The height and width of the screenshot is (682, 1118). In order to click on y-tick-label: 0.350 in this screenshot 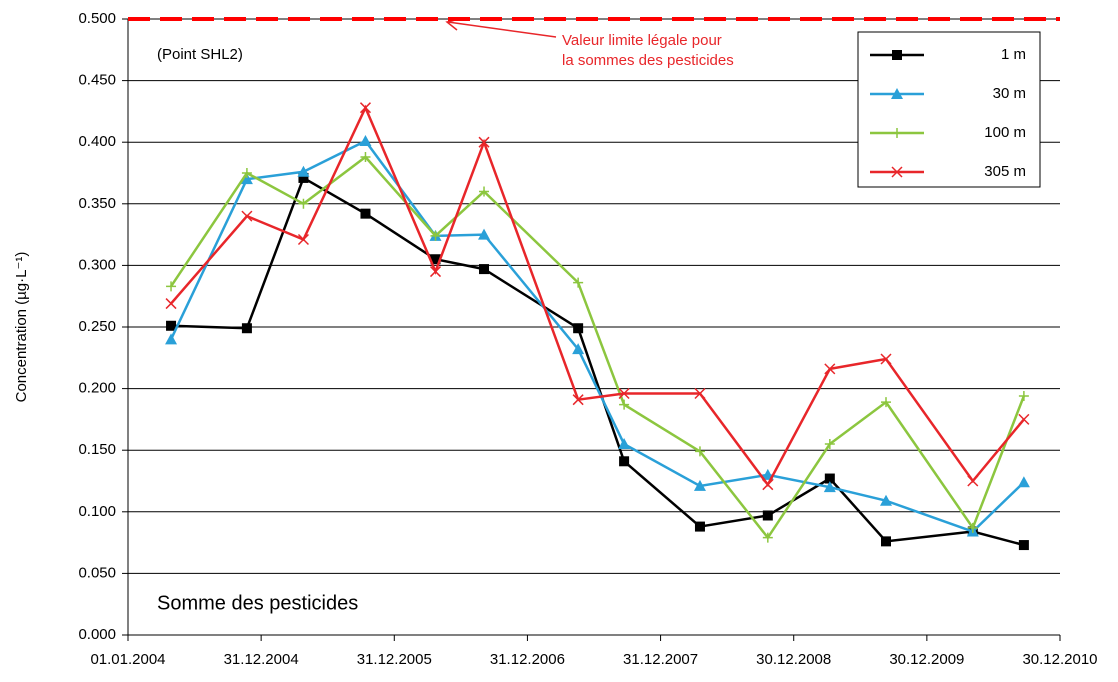, I will do `click(97, 203)`.